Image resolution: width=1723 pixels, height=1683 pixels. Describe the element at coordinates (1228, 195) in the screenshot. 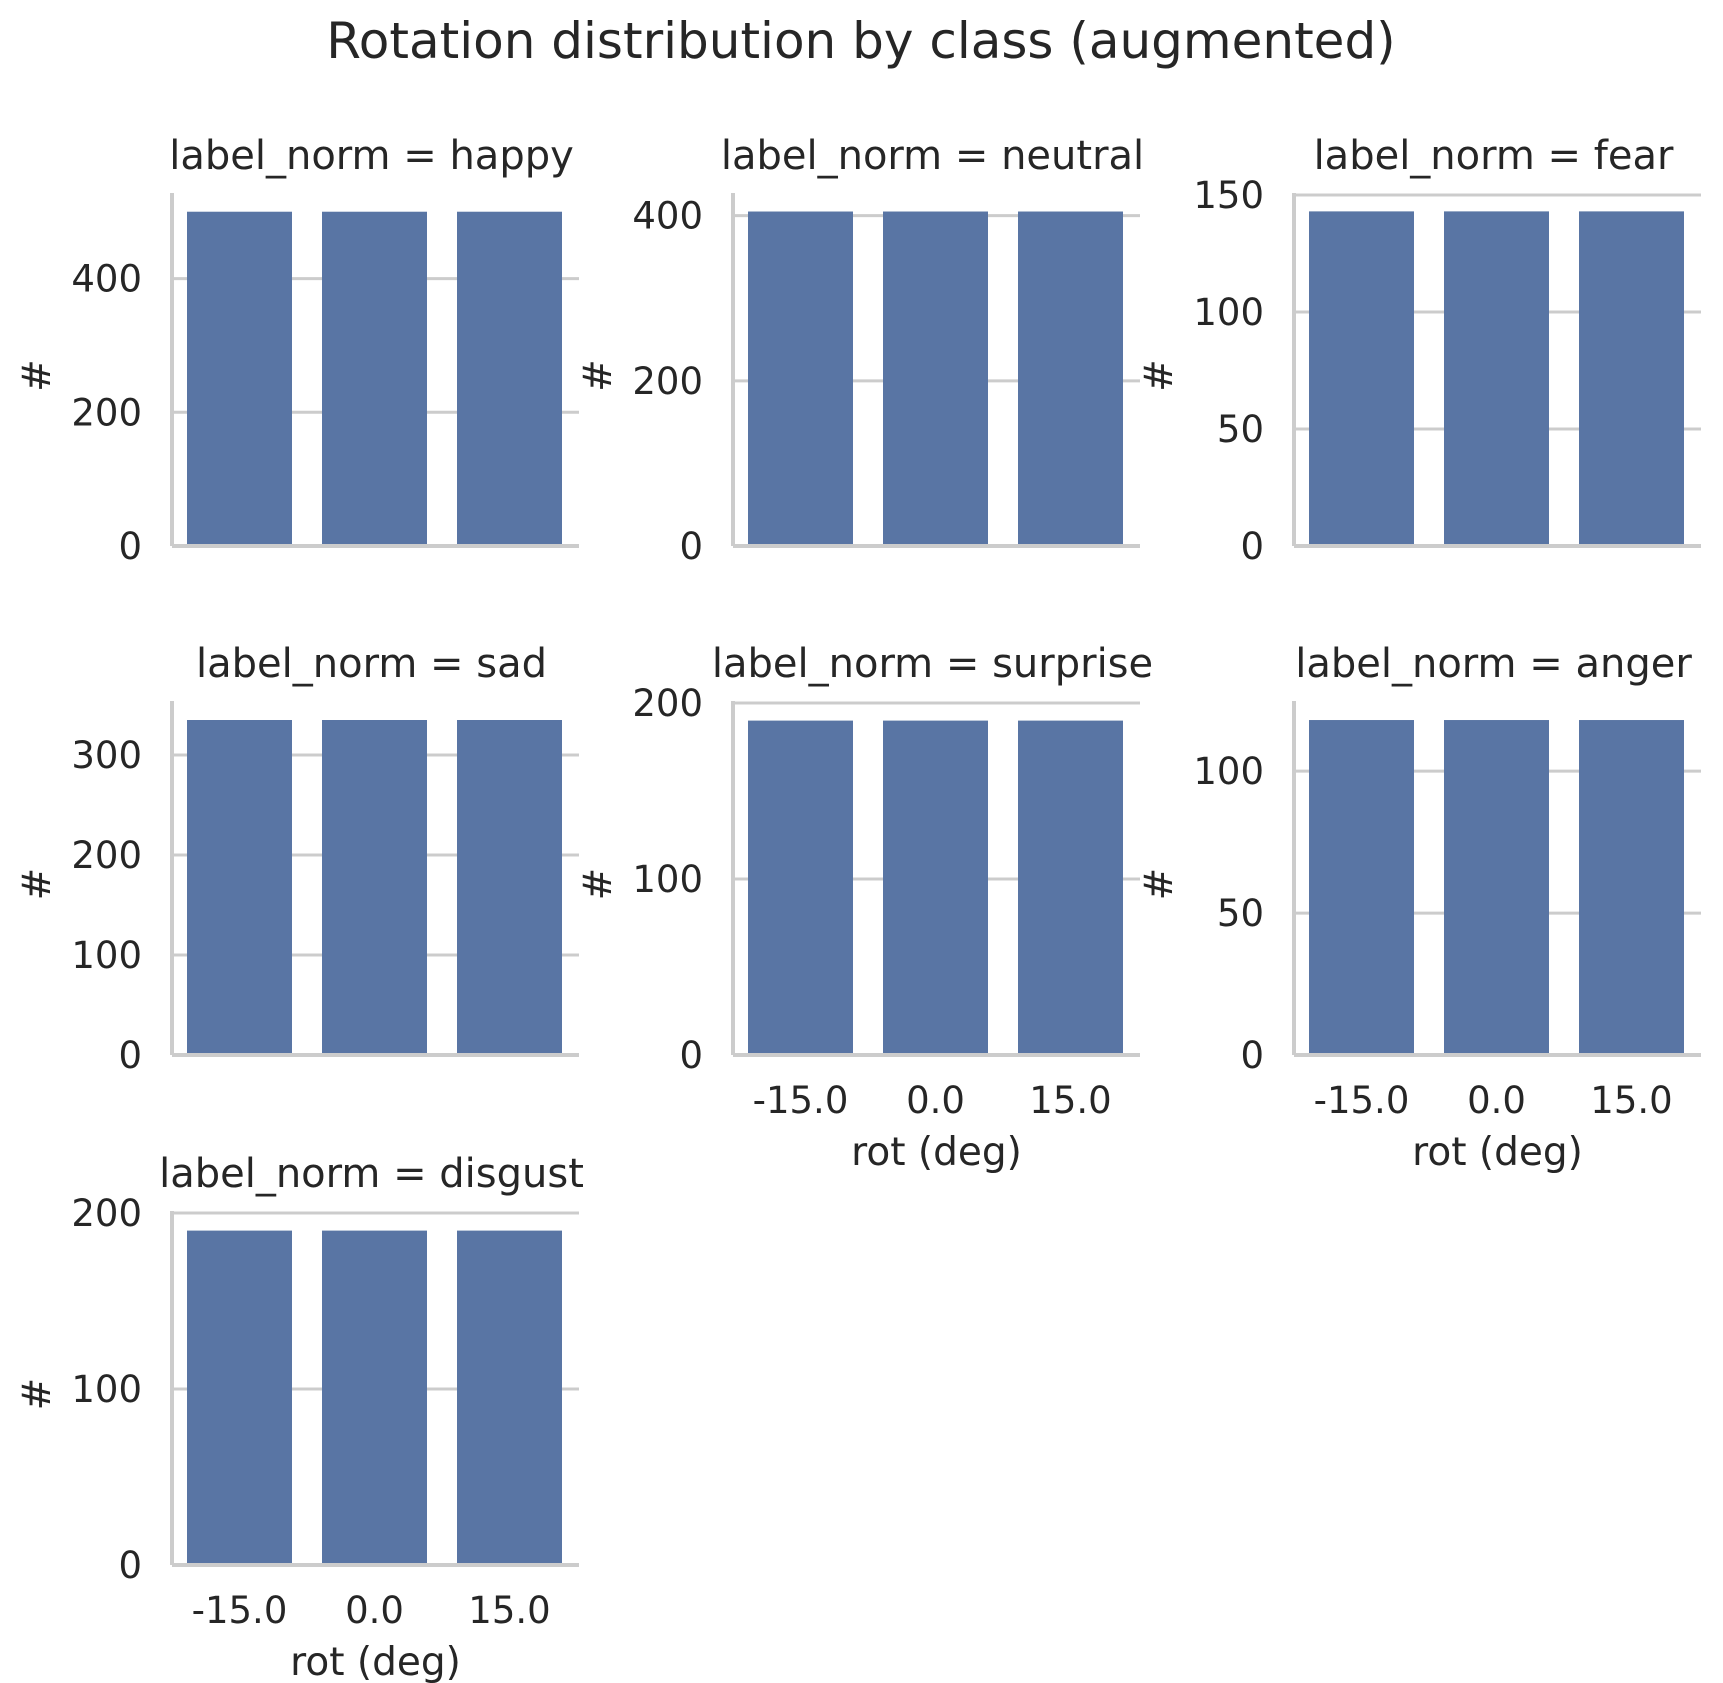

I see `y-tick-label: 150` at that location.